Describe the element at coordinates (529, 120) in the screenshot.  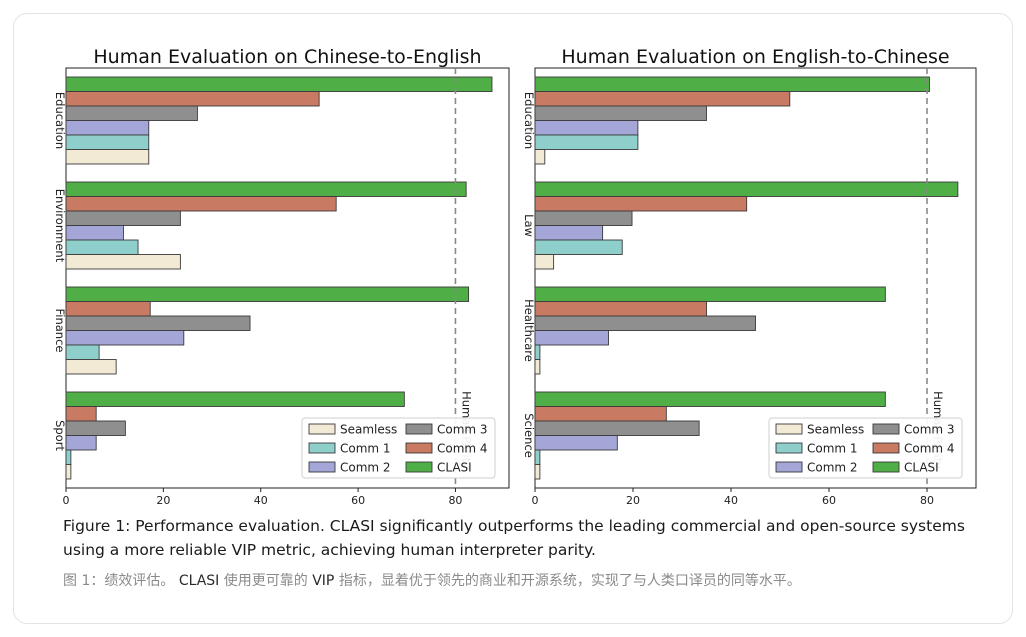
I see `chart-2-category-label-education: Education` at that location.